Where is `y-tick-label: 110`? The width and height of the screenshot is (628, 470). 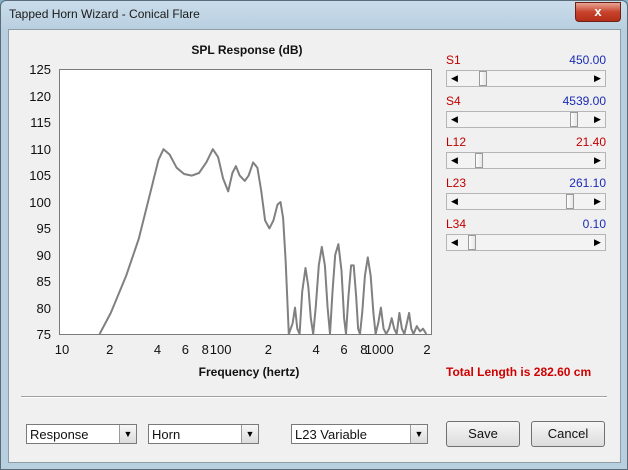
y-tick-label: 110 is located at coordinates (40, 149).